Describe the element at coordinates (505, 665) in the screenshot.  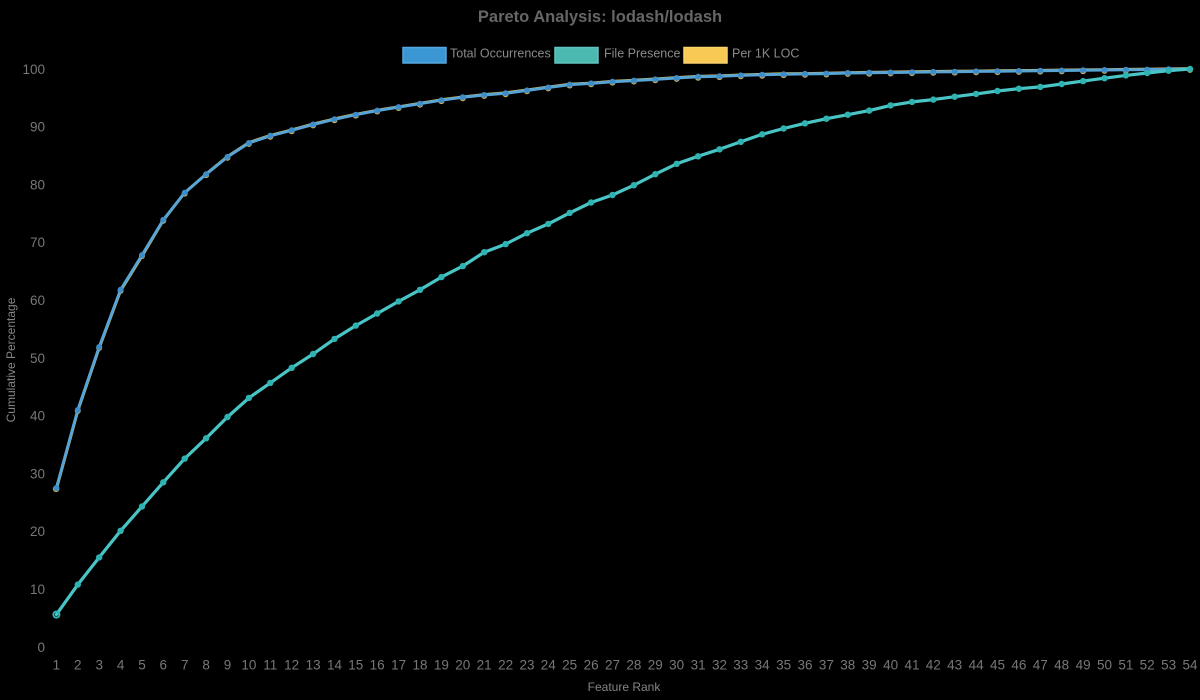
I see `svg-text: 22` at that location.